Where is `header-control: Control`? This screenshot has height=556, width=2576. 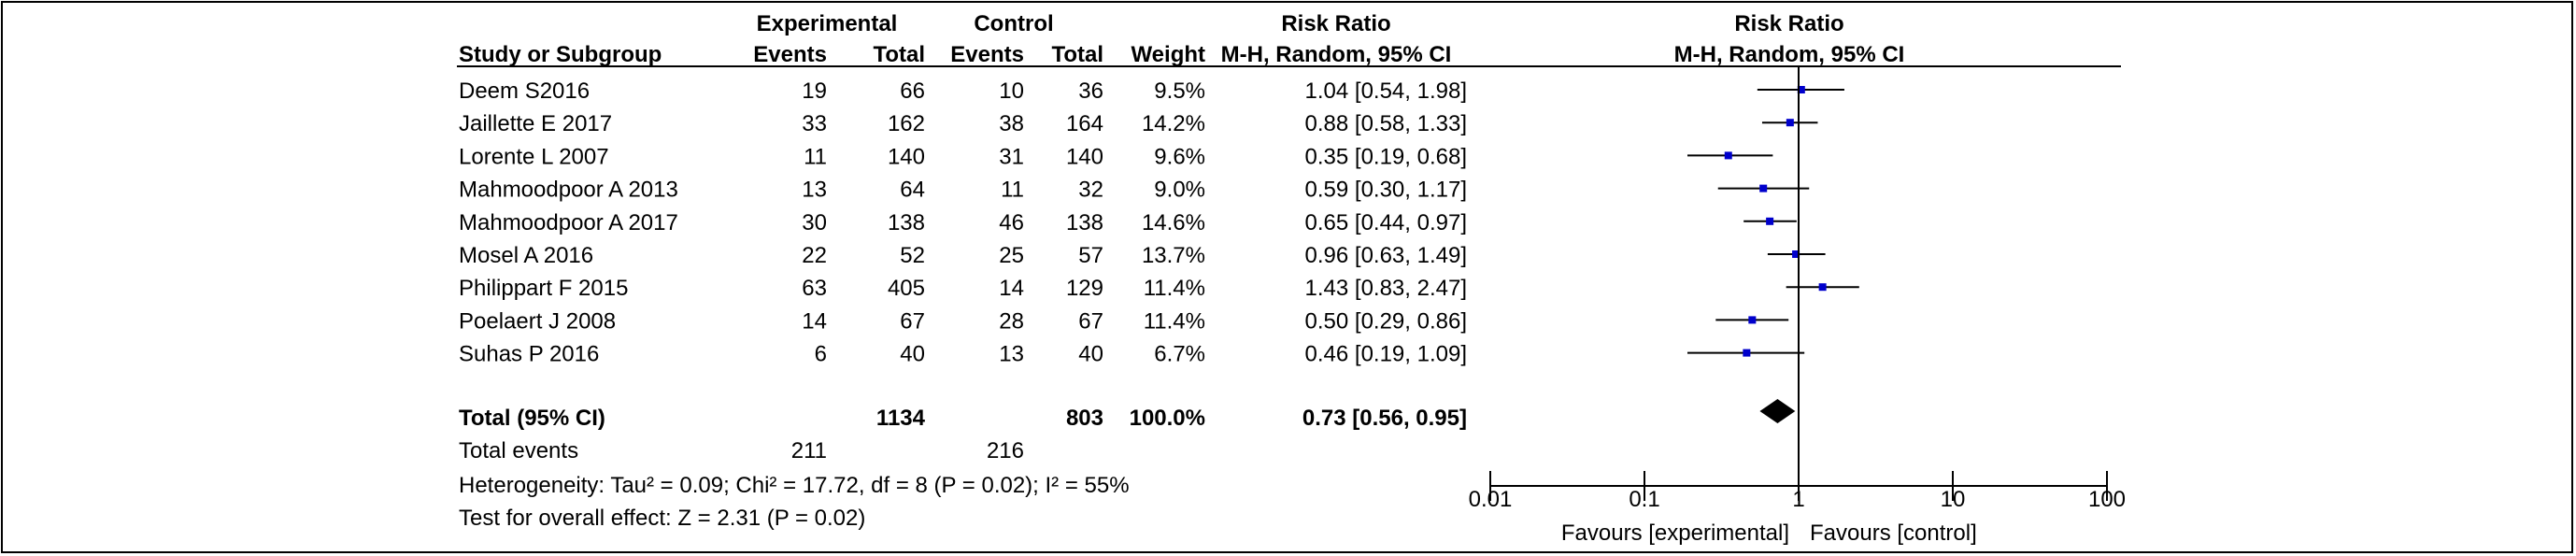 header-control: Control is located at coordinates (1013, 23).